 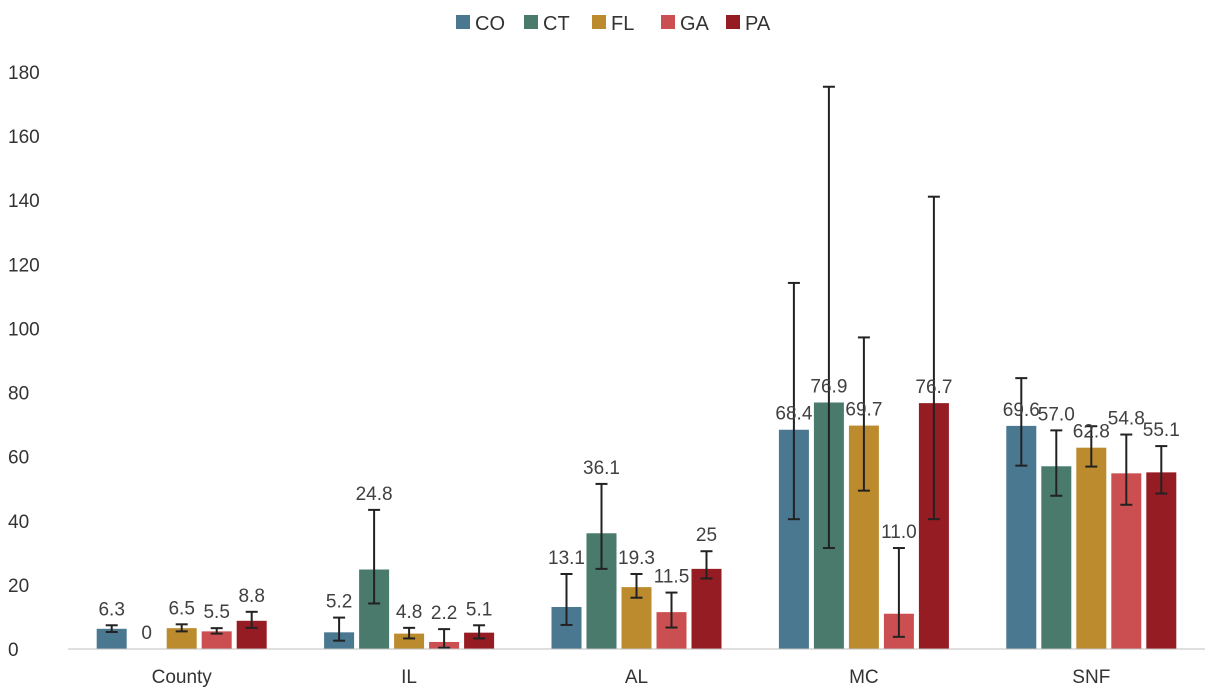 What do you see at coordinates (182, 677) in the screenshot?
I see `x-category-label: County` at bounding box center [182, 677].